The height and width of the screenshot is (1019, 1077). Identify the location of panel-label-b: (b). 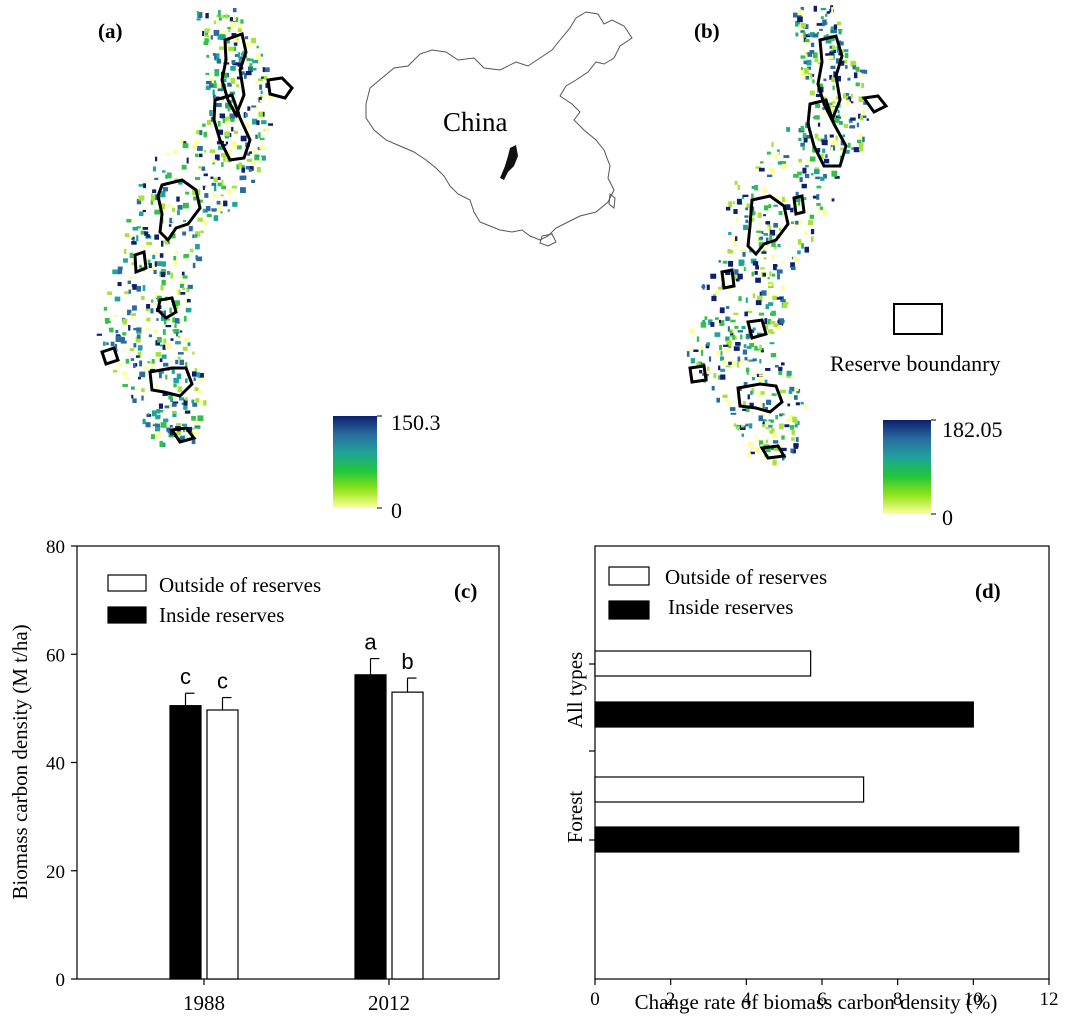
(707, 31).